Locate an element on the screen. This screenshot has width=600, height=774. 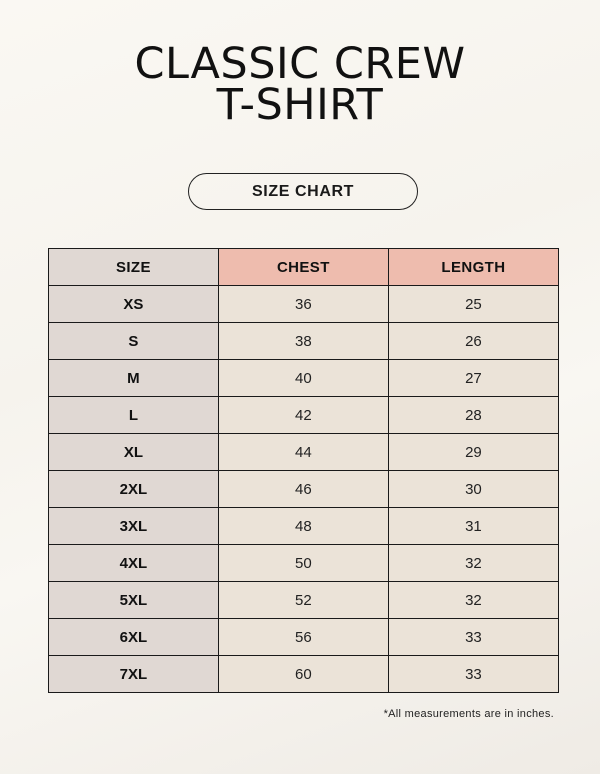
chest-cell: 44 is located at coordinates (303, 452).